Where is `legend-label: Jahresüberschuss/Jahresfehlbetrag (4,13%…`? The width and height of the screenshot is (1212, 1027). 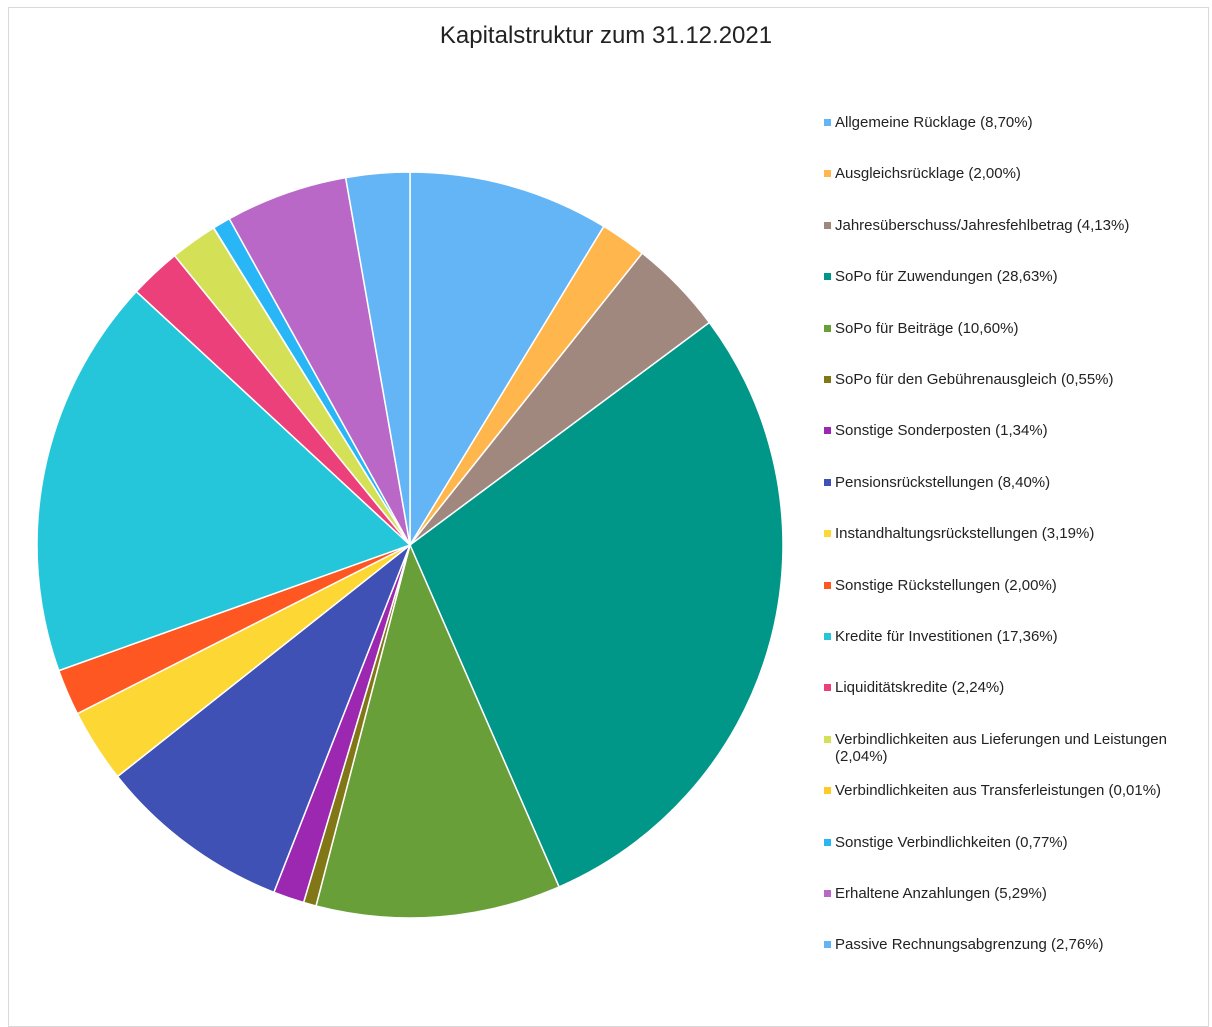 legend-label: Jahresüberschuss/Jahresfehlbetrag (4,13%… is located at coordinates (982, 225).